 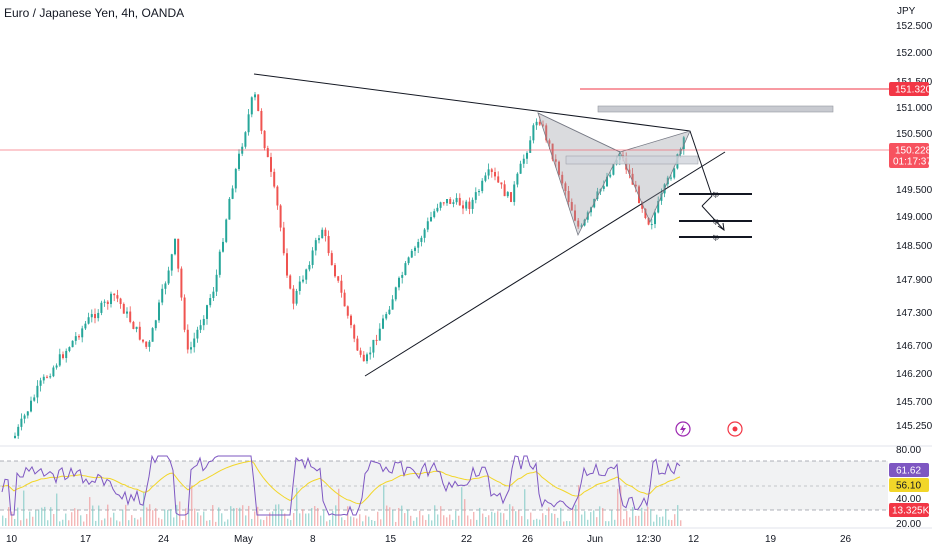 I want to click on projection-path, so click(x=707, y=181).